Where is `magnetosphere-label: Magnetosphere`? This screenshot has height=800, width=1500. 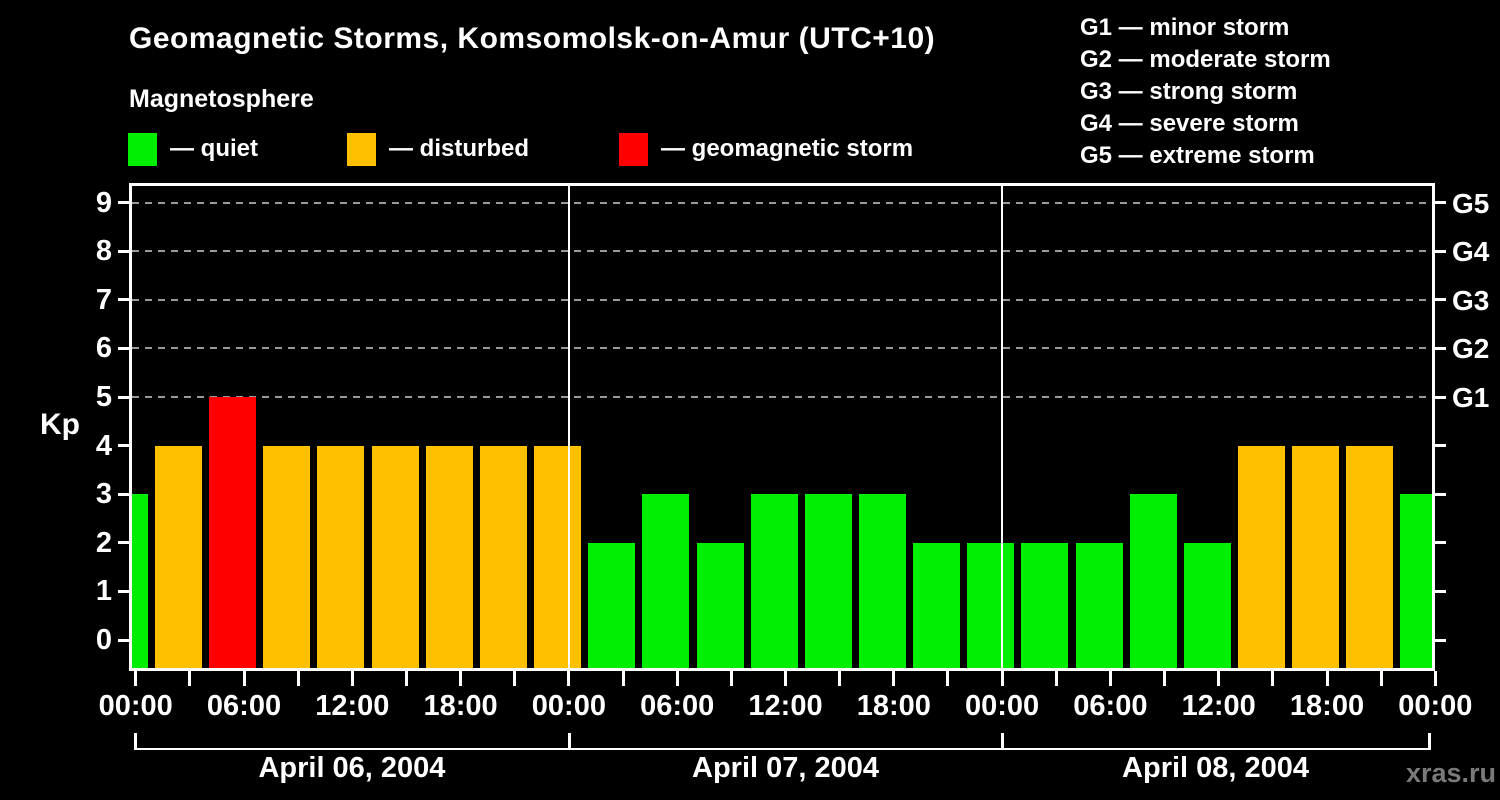
magnetosphere-label: Magnetosphere is located at coordinates (221, 99).